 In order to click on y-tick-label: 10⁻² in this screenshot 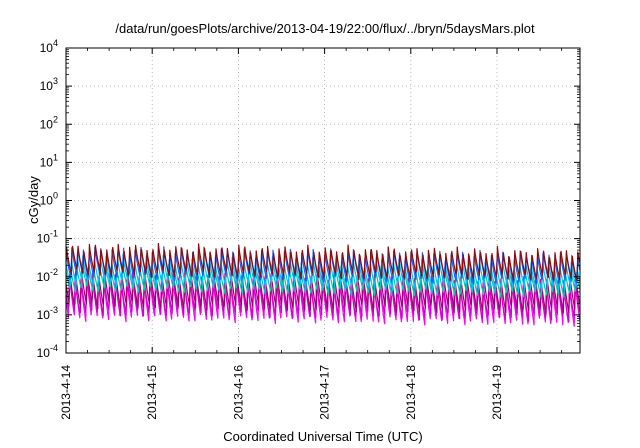, I will do `click(47, 275)`.